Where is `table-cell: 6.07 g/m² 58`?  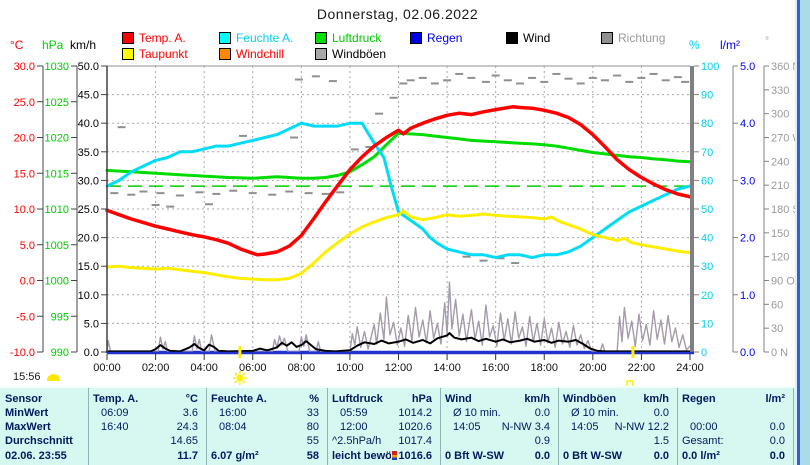
table-cell: 6.07 g/m² 58 is located at coordinates (265, 456).